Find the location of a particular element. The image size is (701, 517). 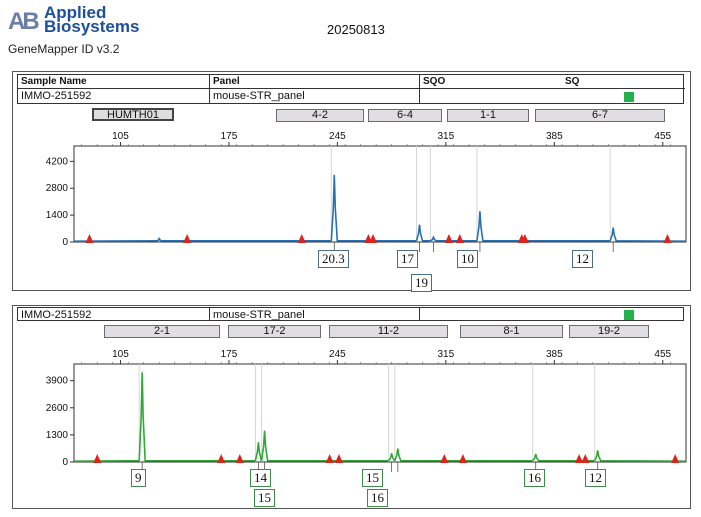

software-version: GeneMapper ID v3.2 is located at coordinates (64, 49).